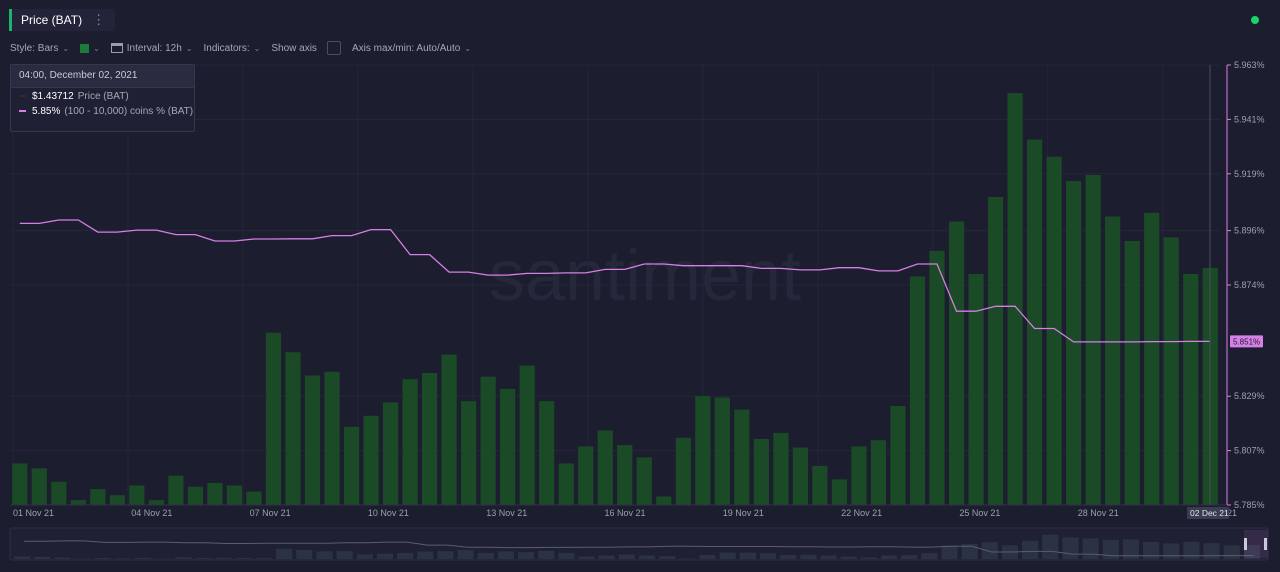 This screenshot has width=1280, height=572. What do you see at coordinates (232, 48) in the screenshot?
I see `indicators-selector: Indicators: ⌄` at bounding box center [232, 48].